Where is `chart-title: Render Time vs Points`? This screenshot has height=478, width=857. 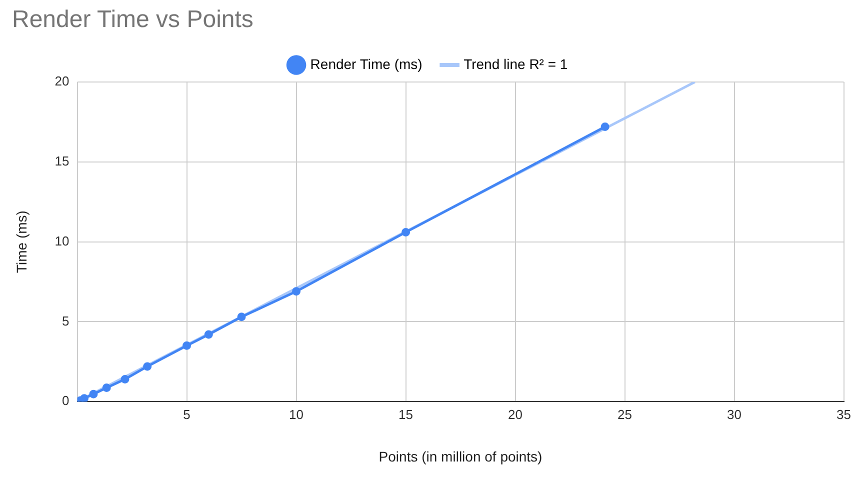 chart-title: Render Time vs Points is located at coordinates (133, 20).